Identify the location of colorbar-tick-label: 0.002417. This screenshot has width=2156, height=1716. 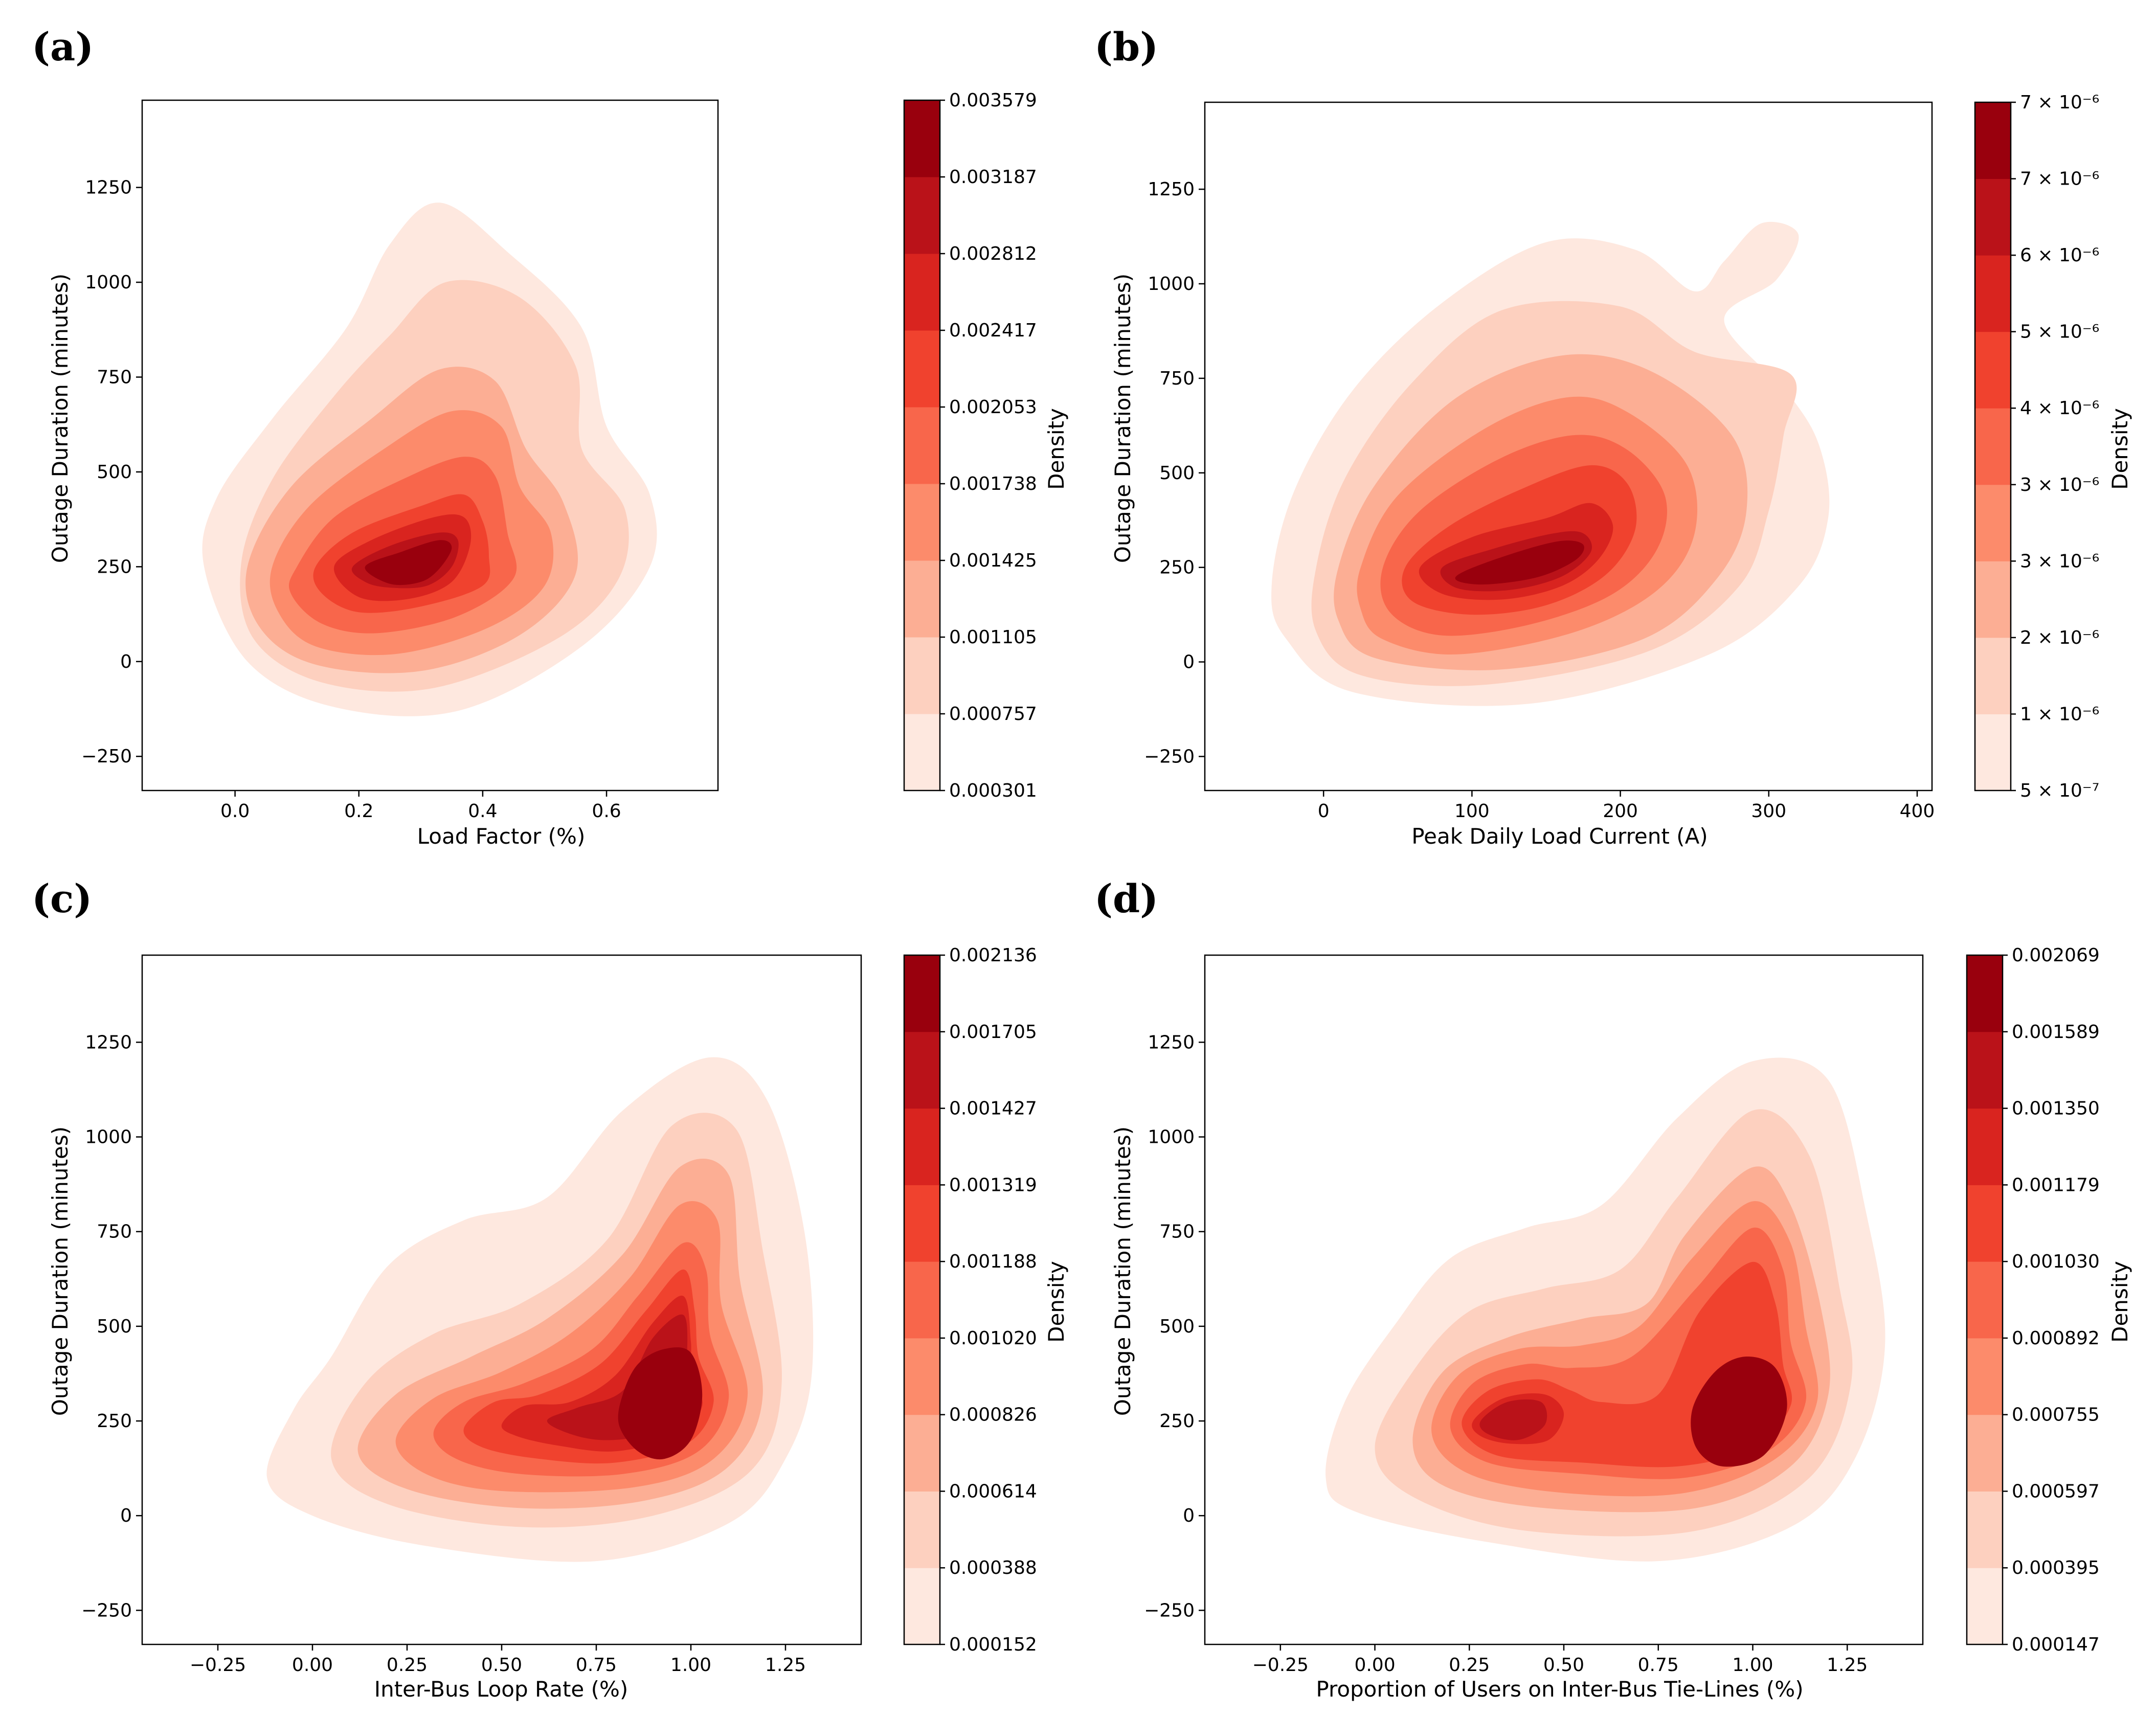
(993, 331).